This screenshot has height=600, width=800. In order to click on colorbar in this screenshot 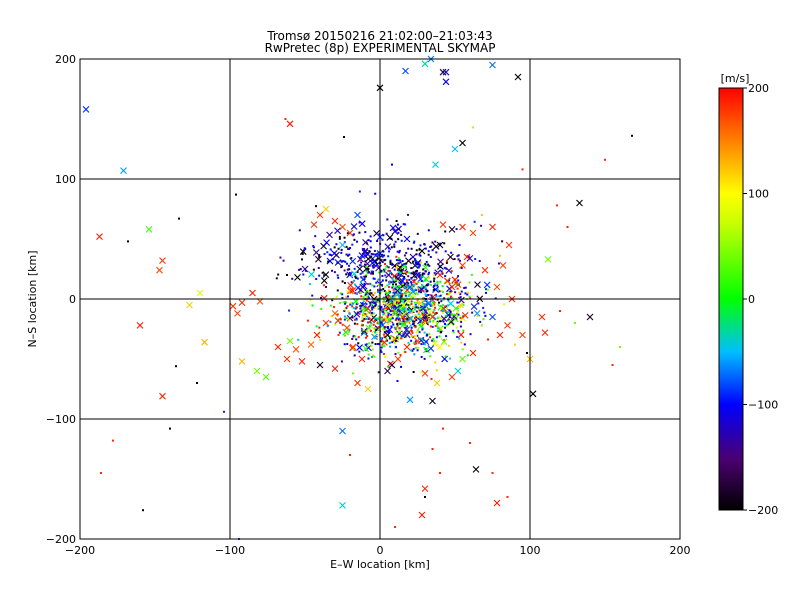, I will do `click(731, 299)`.